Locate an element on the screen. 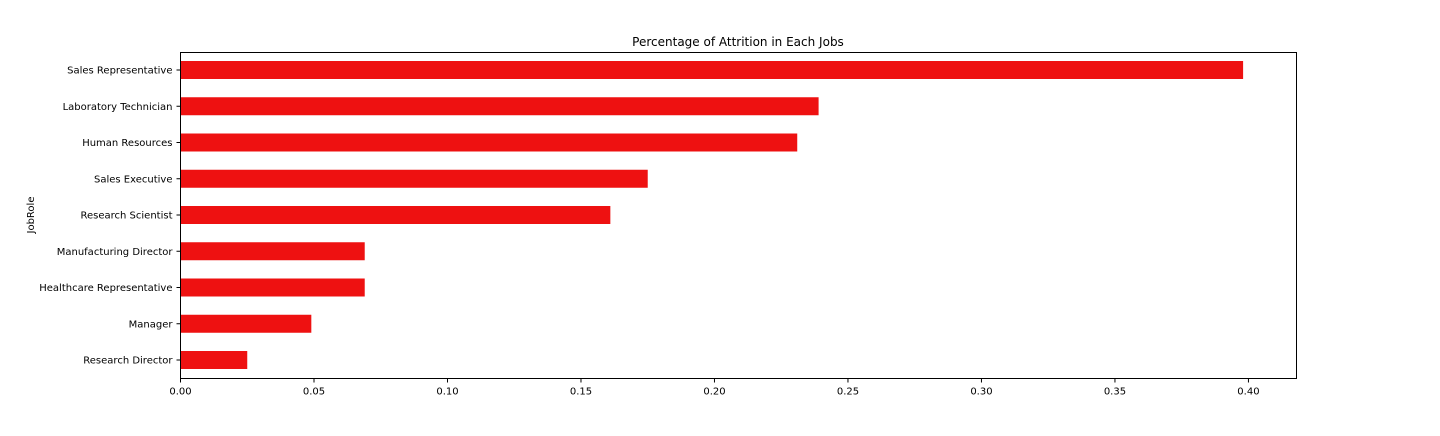 The width and height of the screenshot is (1440, 436). bar-sales-executive is located at coordinates (414, 178).